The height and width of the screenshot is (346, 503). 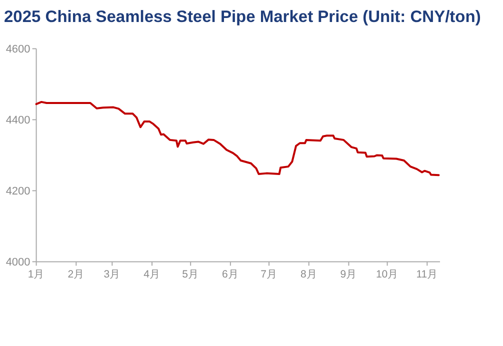 I want to click on x-tick-label: 8月, so click(x=309, y=274).